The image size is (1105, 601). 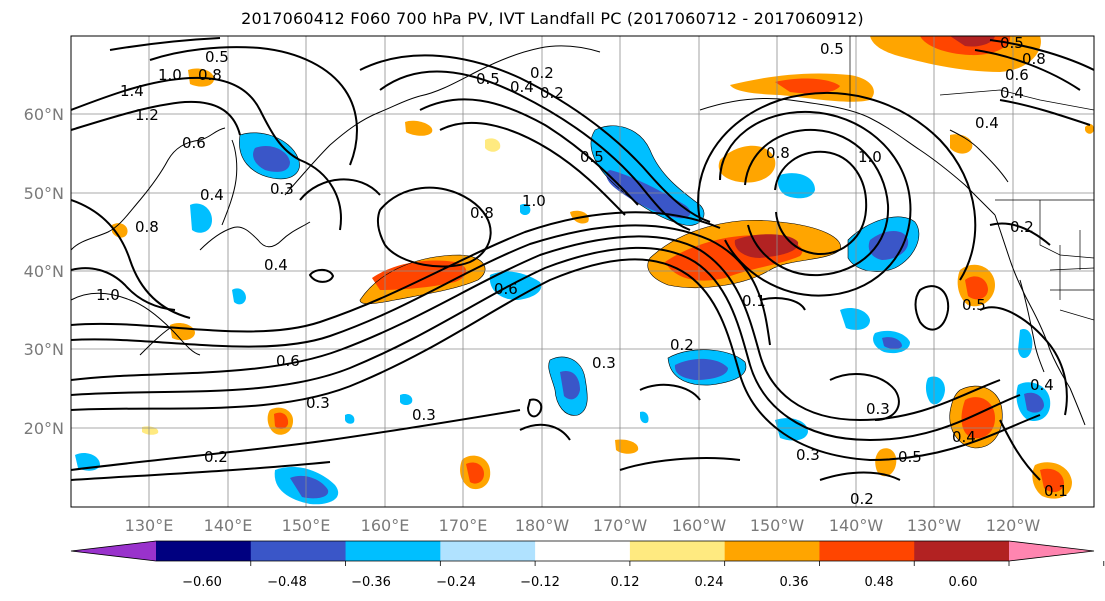 What do you see at coordinates (287, 582) in the screenshot?
I see `colorbar-tick-label: −0.48` at bounding box center [287, 582].